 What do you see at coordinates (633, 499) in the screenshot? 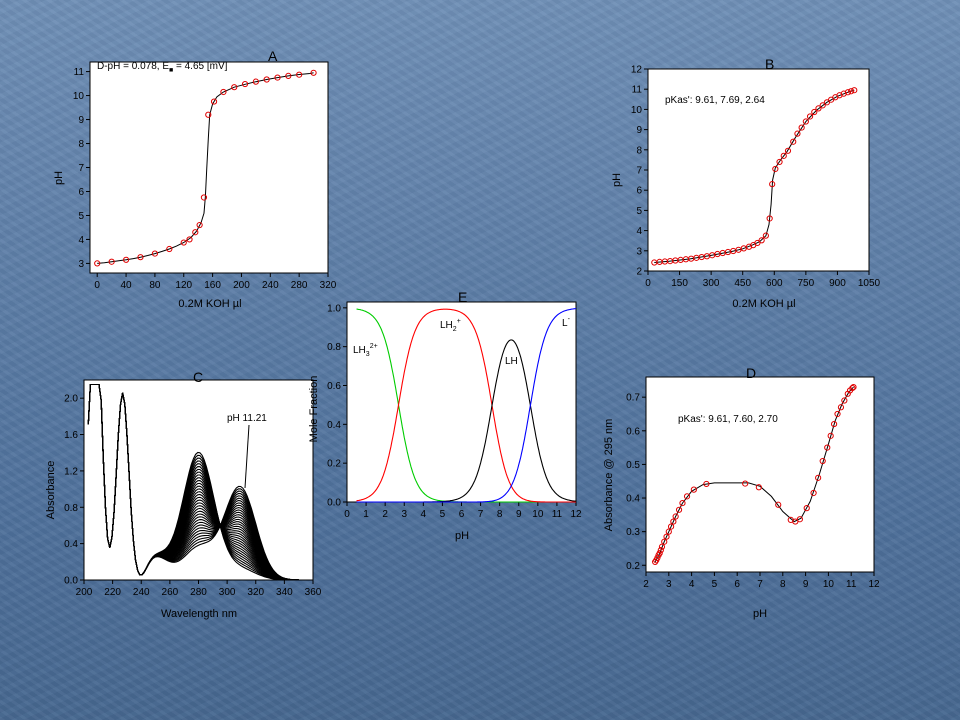
I see `panel-d-ytick-label: 0.4` at bounding box center [633, 499].